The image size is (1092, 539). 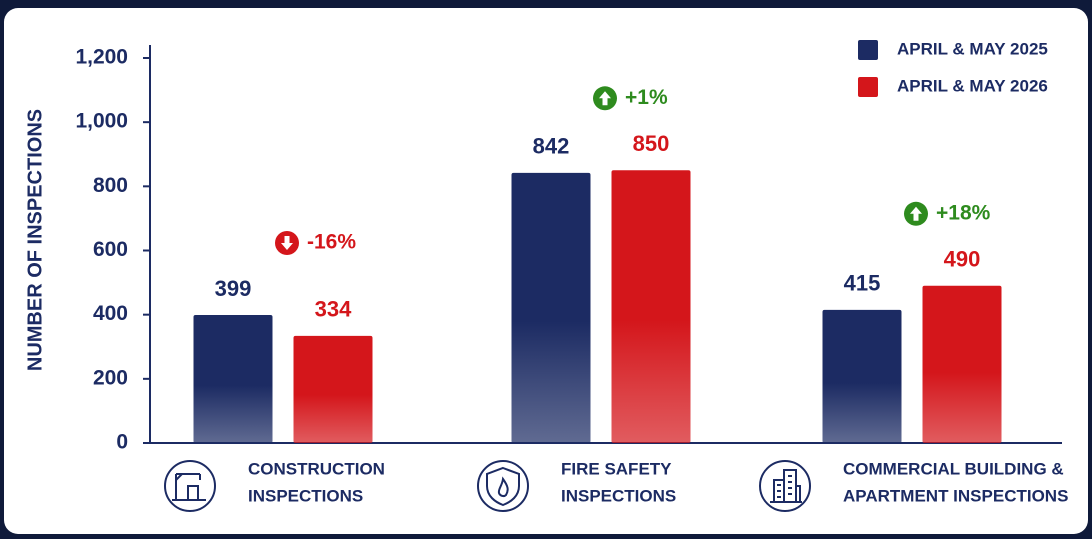 I want to click on value-label: 842, so click(x=551, y=146).